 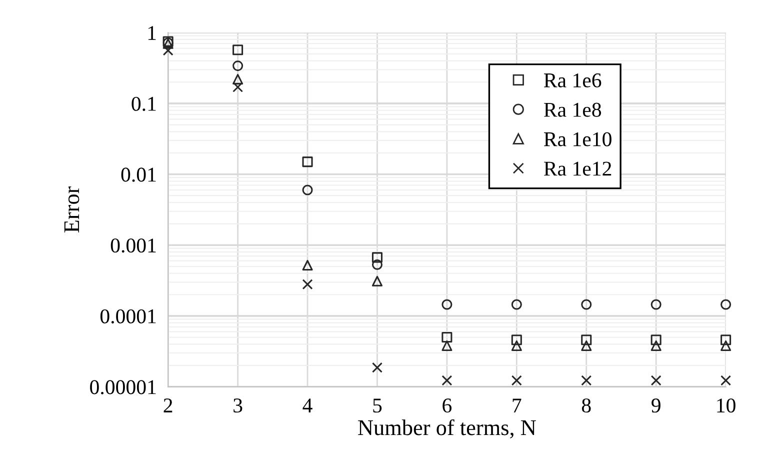 What do you see at coordinates (447, 428) in the screenshot?
I see `x-axis-title: Number of terms, N` at bounding box center [447, 428].